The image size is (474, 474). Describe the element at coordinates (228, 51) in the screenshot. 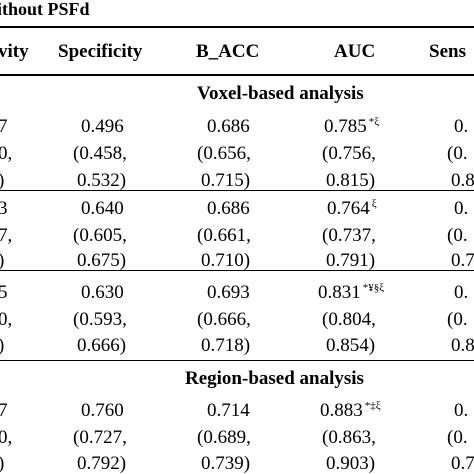

I see `header-b-acc: B_ACC` at that location.